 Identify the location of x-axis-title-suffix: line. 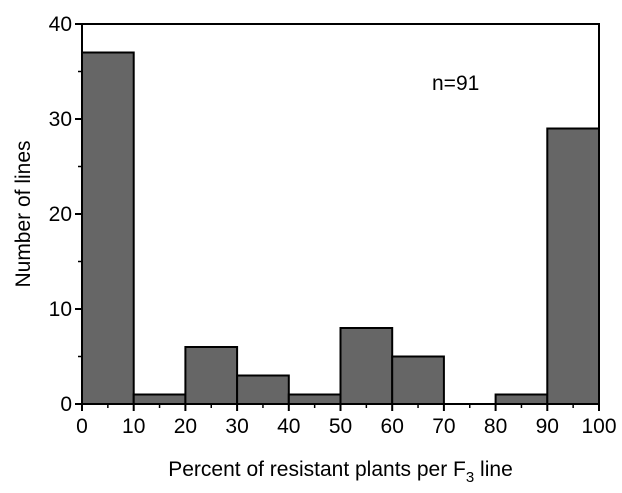
(493, 469).